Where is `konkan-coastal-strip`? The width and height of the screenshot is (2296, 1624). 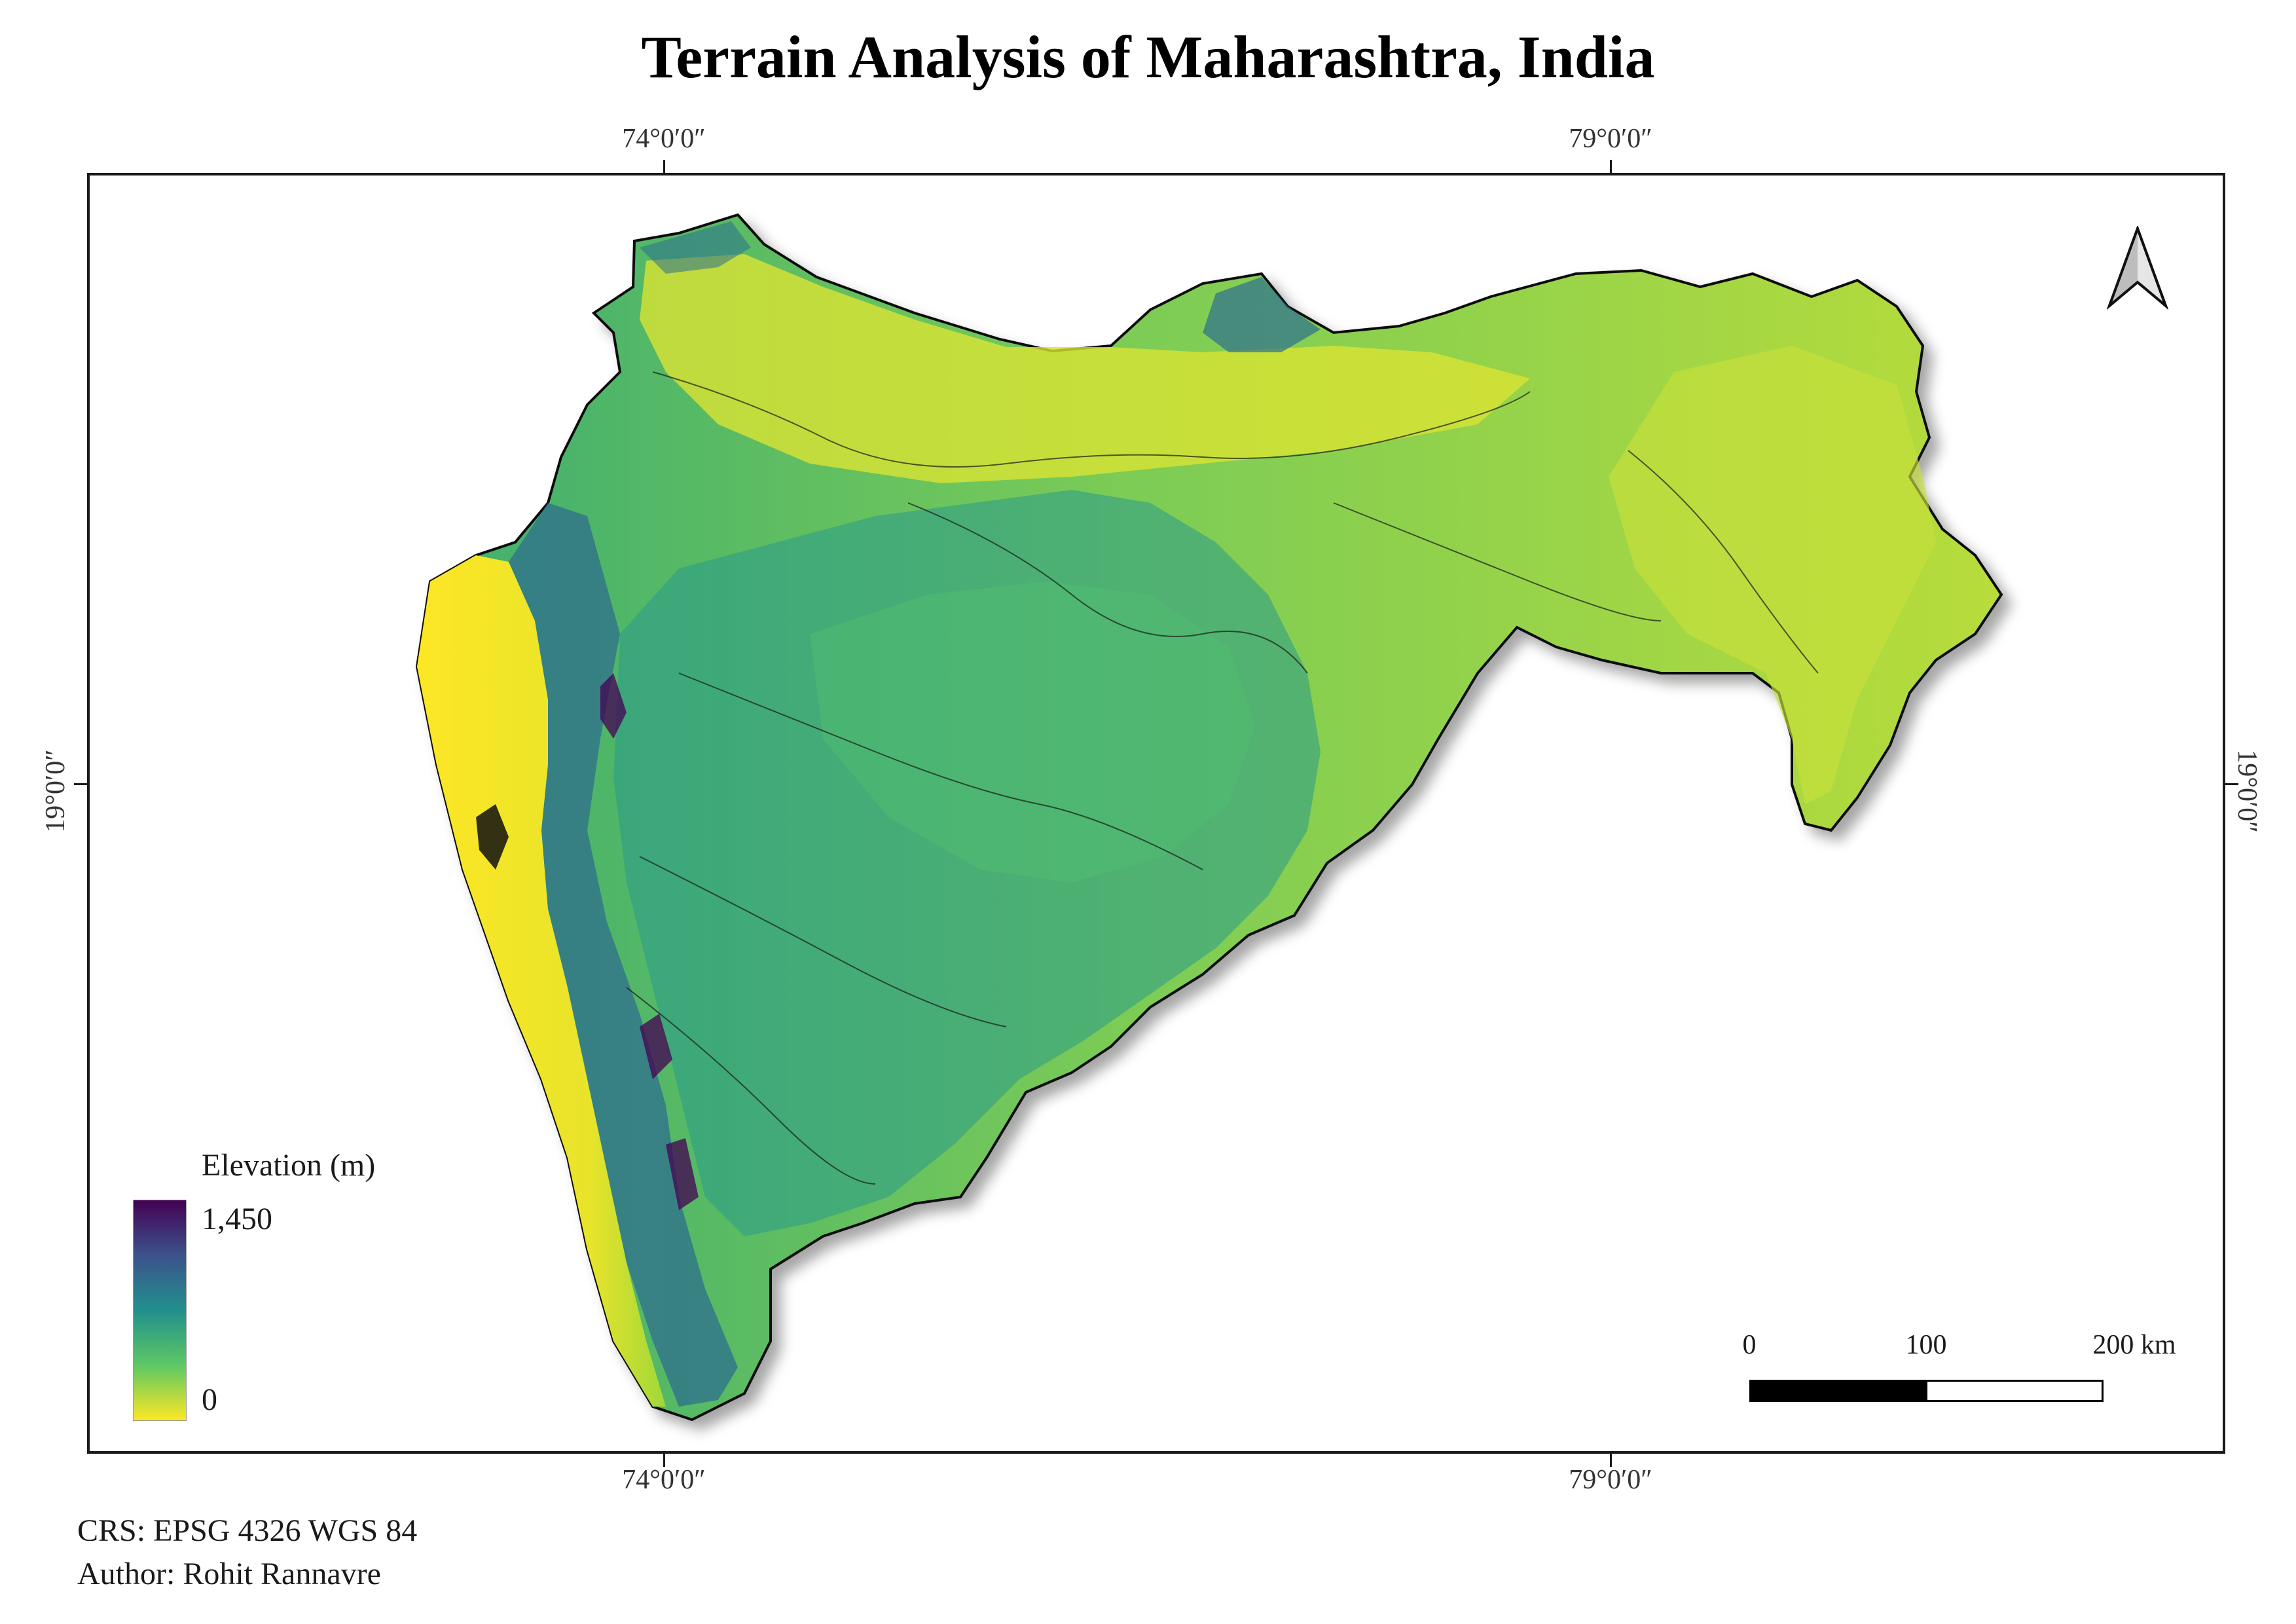
konkan-coastal-strip is located at coordinates (541, 981).